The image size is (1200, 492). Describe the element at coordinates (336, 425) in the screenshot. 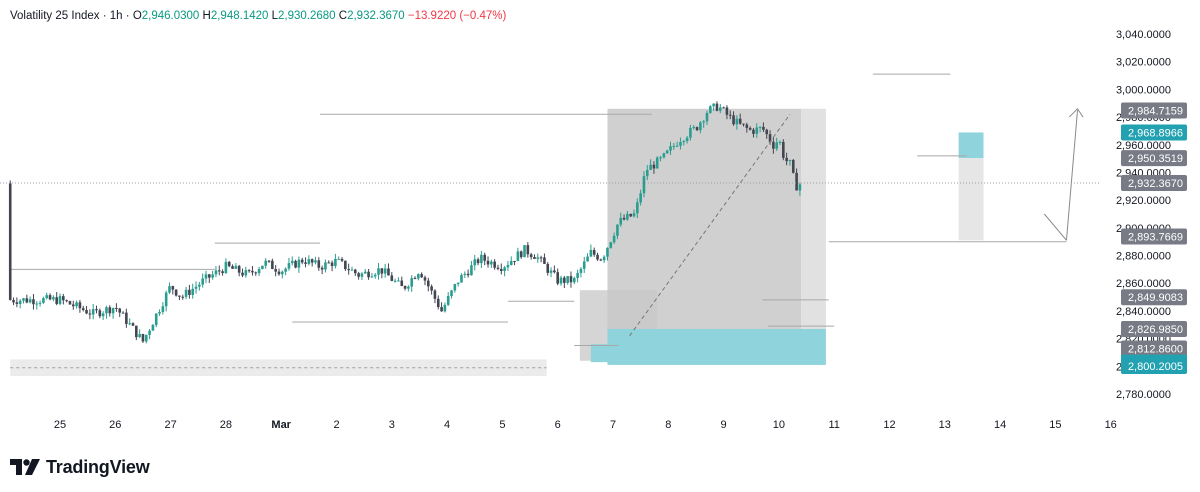

I see `x-tick-label: 2` at that location.